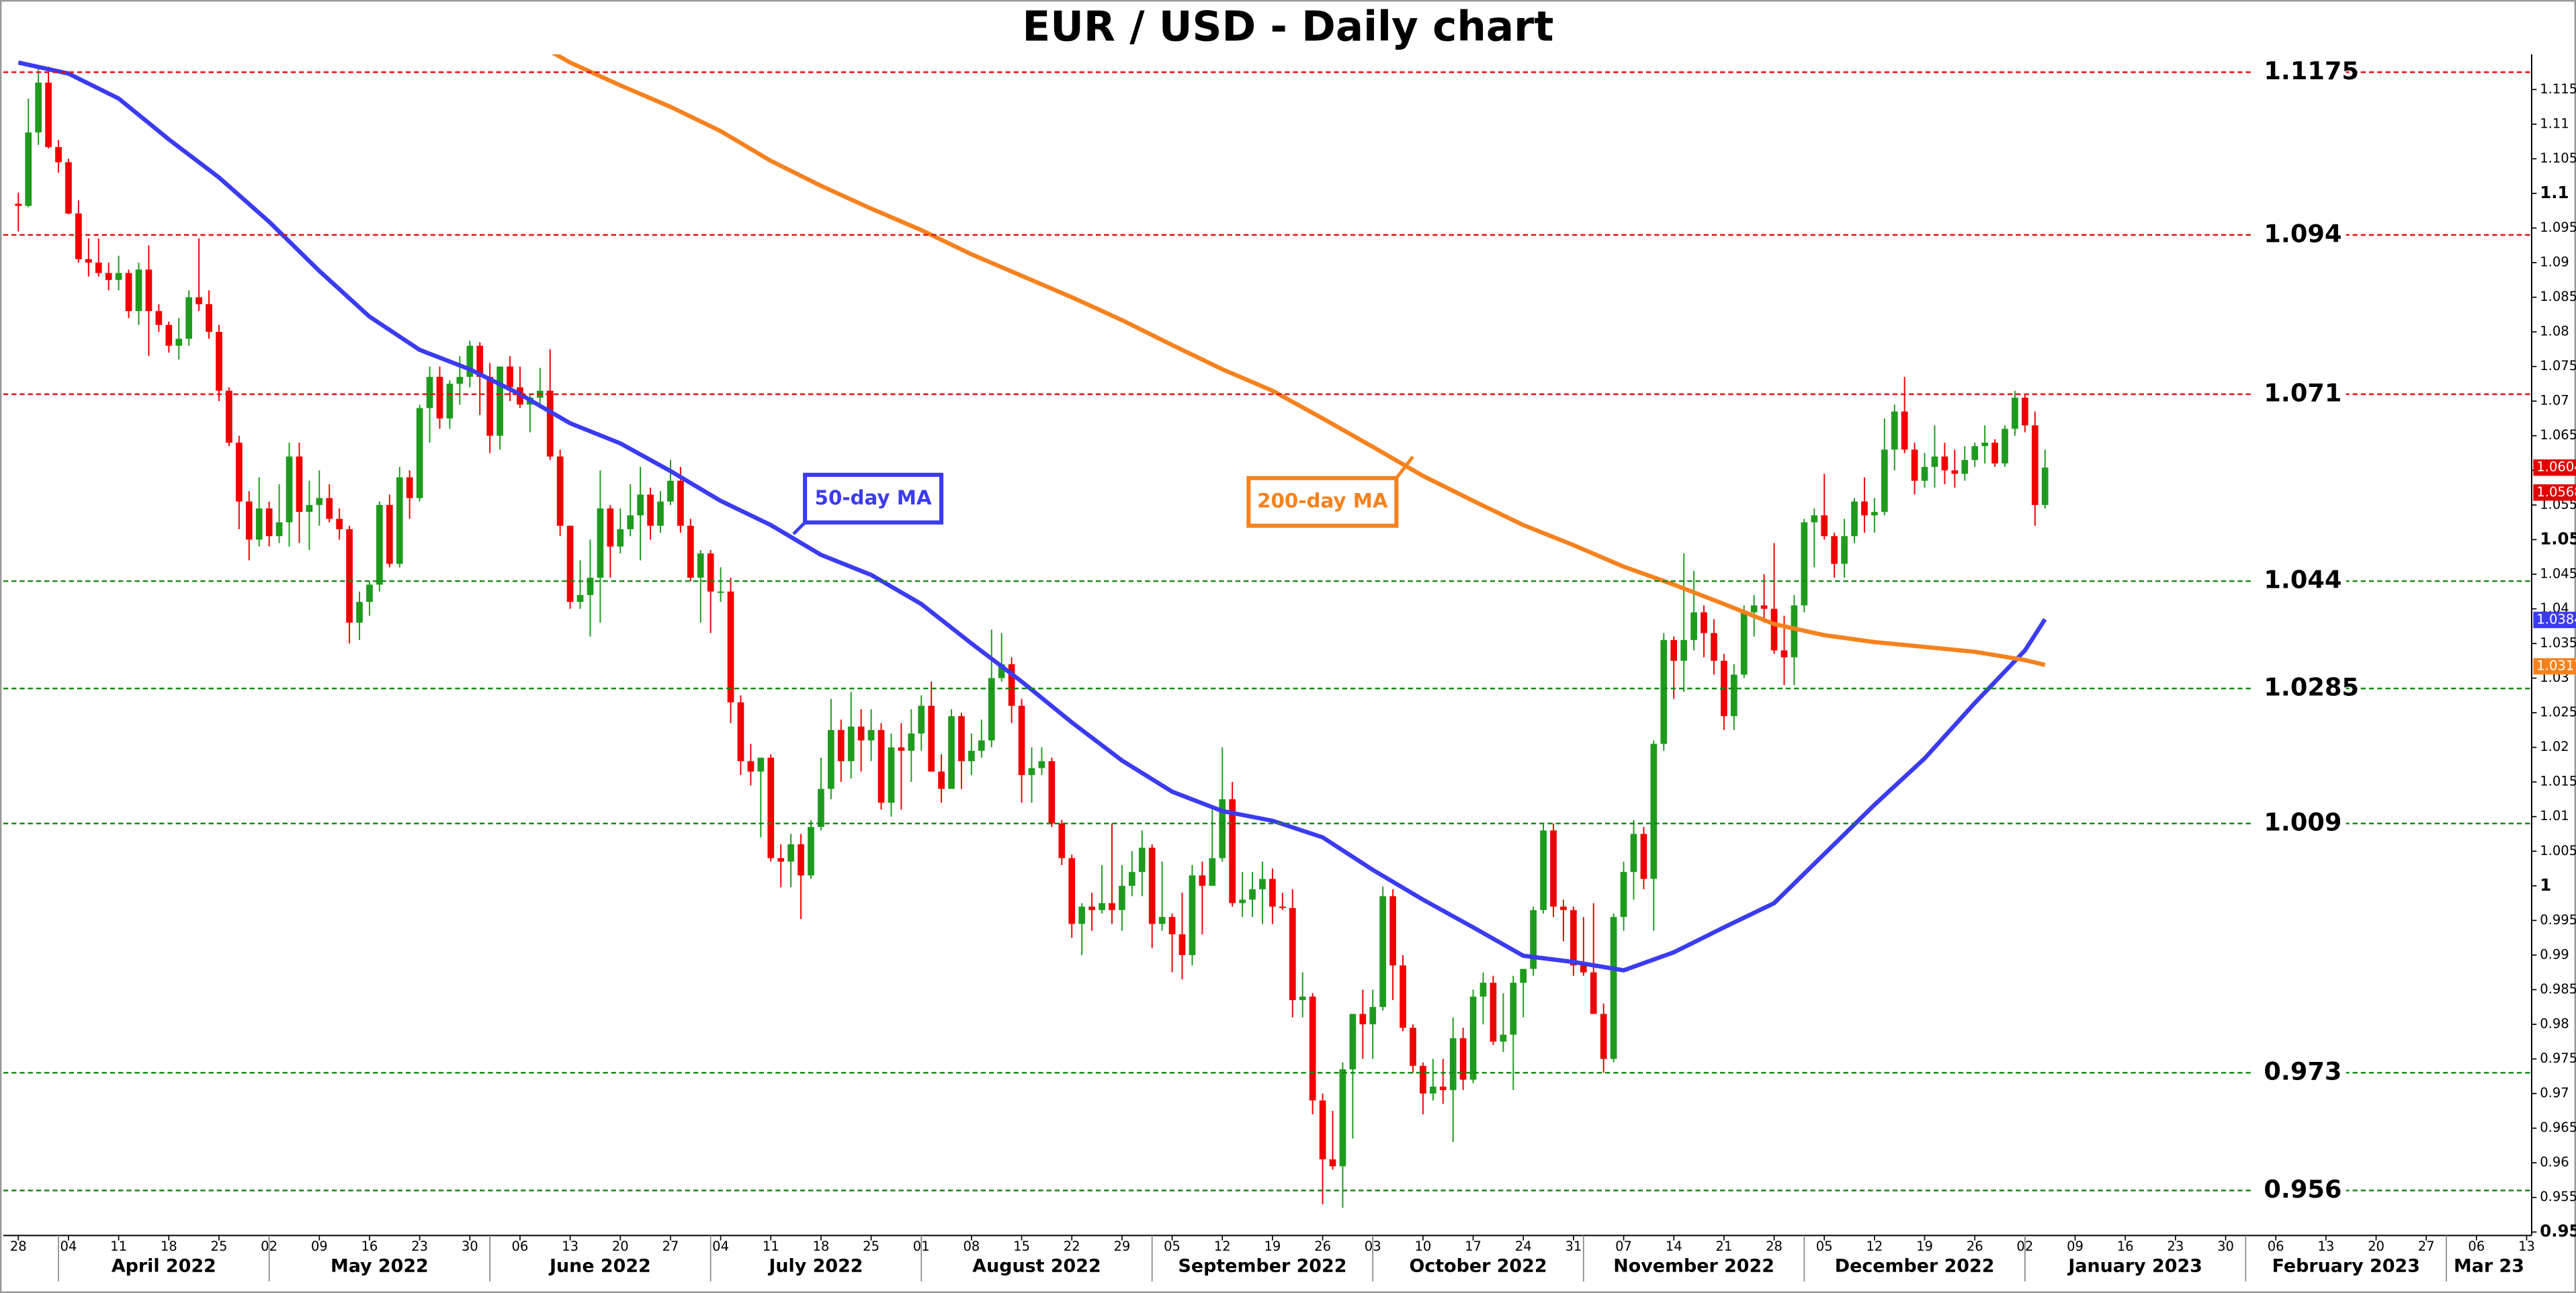 The height and width of the screenshot is (1293, 2576). What do you see at coordinates (2545, 885) in the screenshot?
I see `y-tick-label: 1` at bounding box center [2545, 885].